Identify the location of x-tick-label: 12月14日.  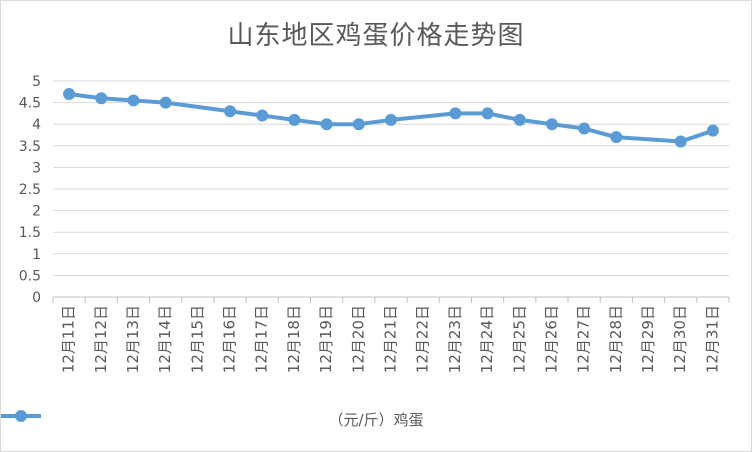
(165, 339).